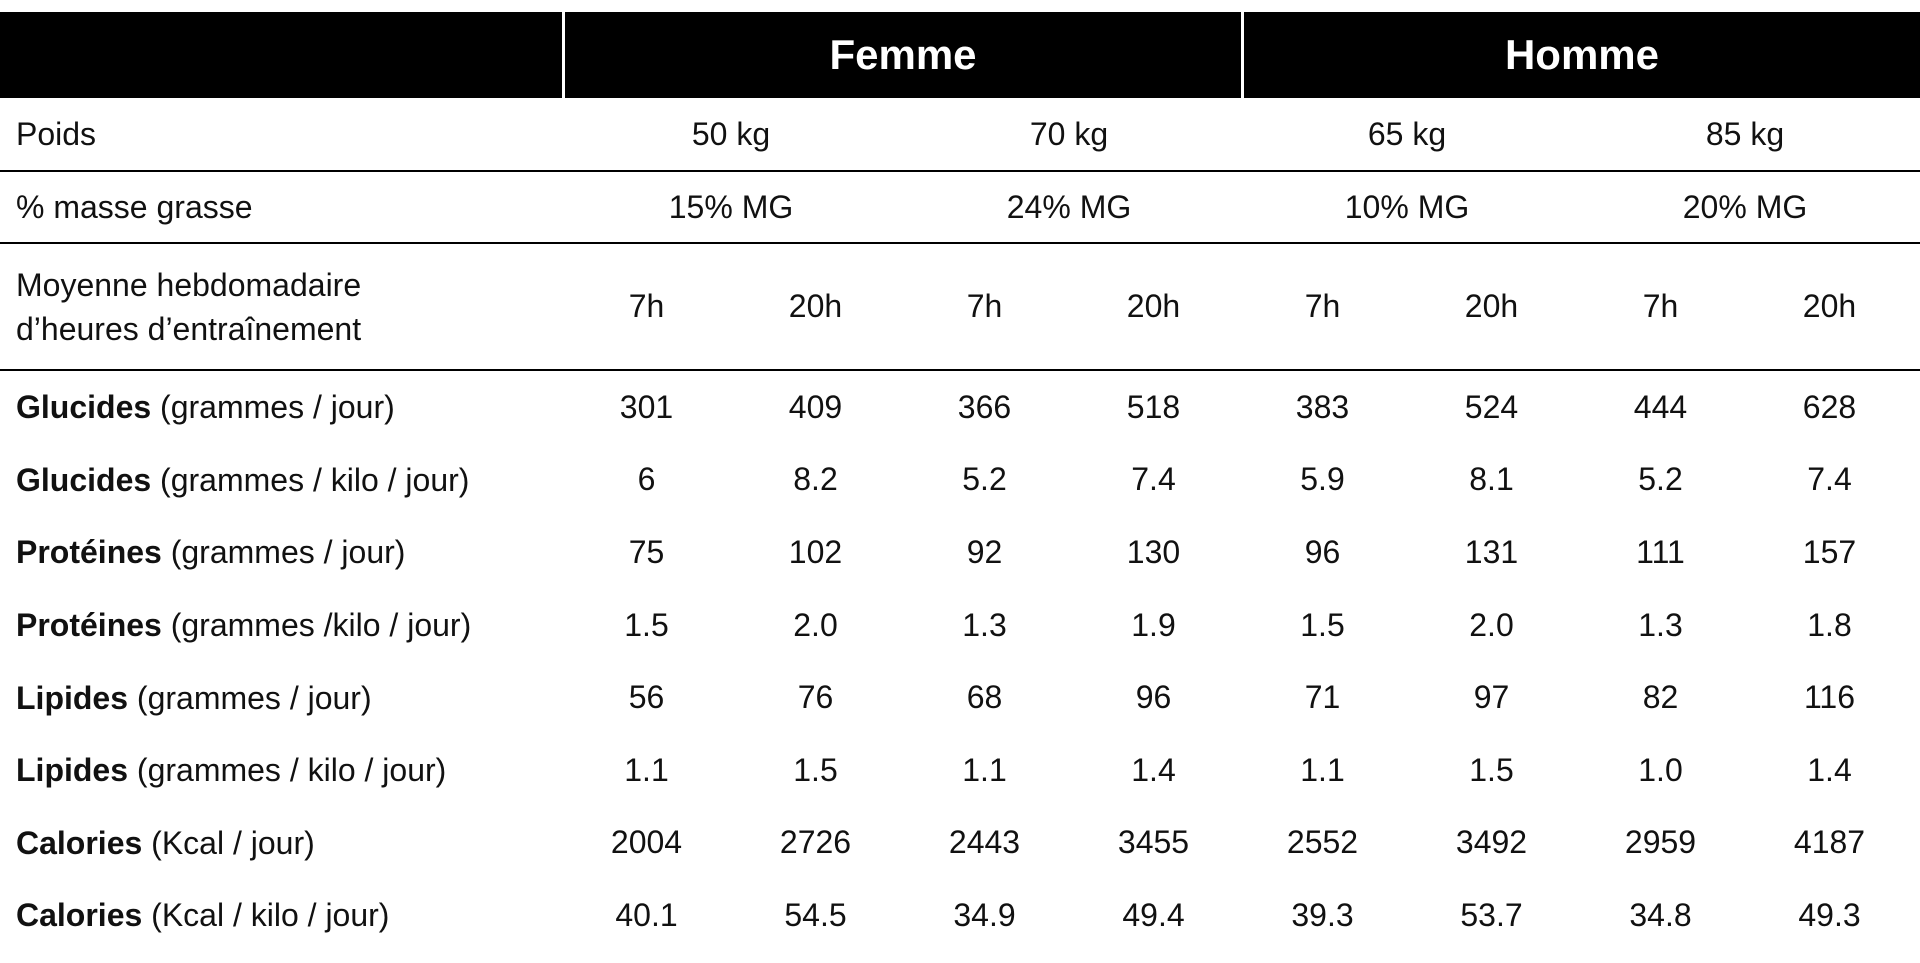  Describe the element at coordinates (1407, 206) in the screenshot. I see `mg-value: 10% MG` at that location.